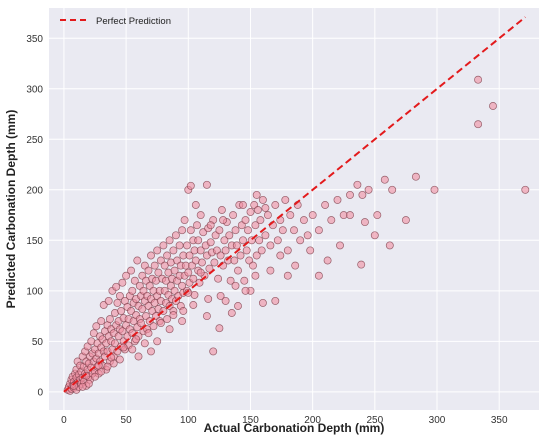 This screenshot has height=439, width=550. Describe the element at coordinates (40, 392) in the screenshot. I see `y-tick-label: 0` at that location.